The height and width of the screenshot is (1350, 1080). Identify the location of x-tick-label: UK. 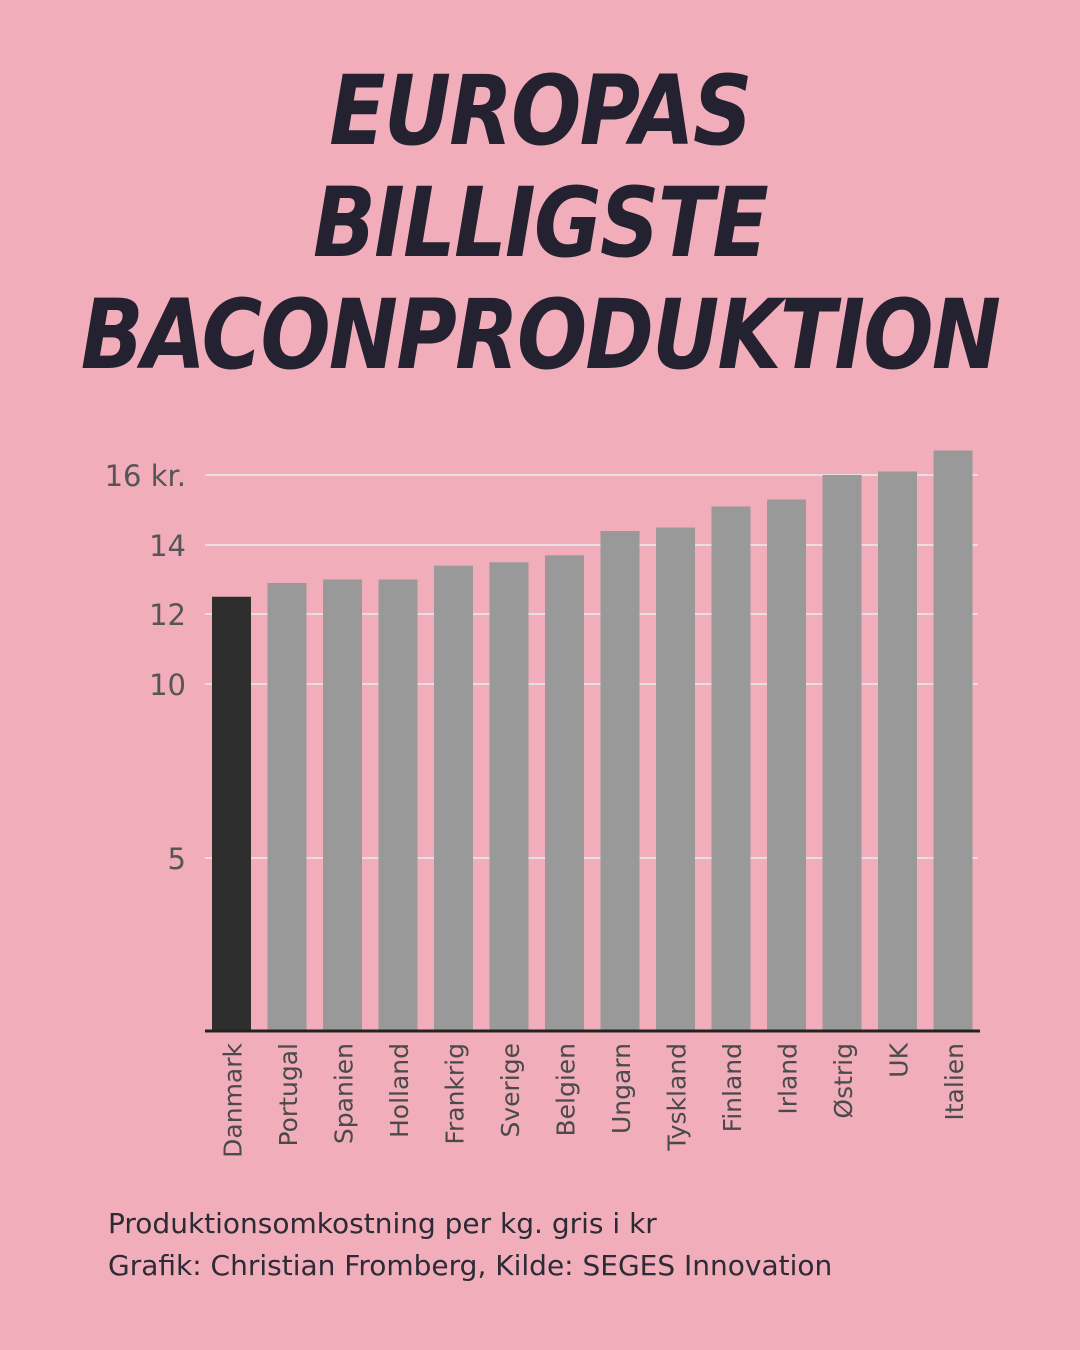
(899, 1059).